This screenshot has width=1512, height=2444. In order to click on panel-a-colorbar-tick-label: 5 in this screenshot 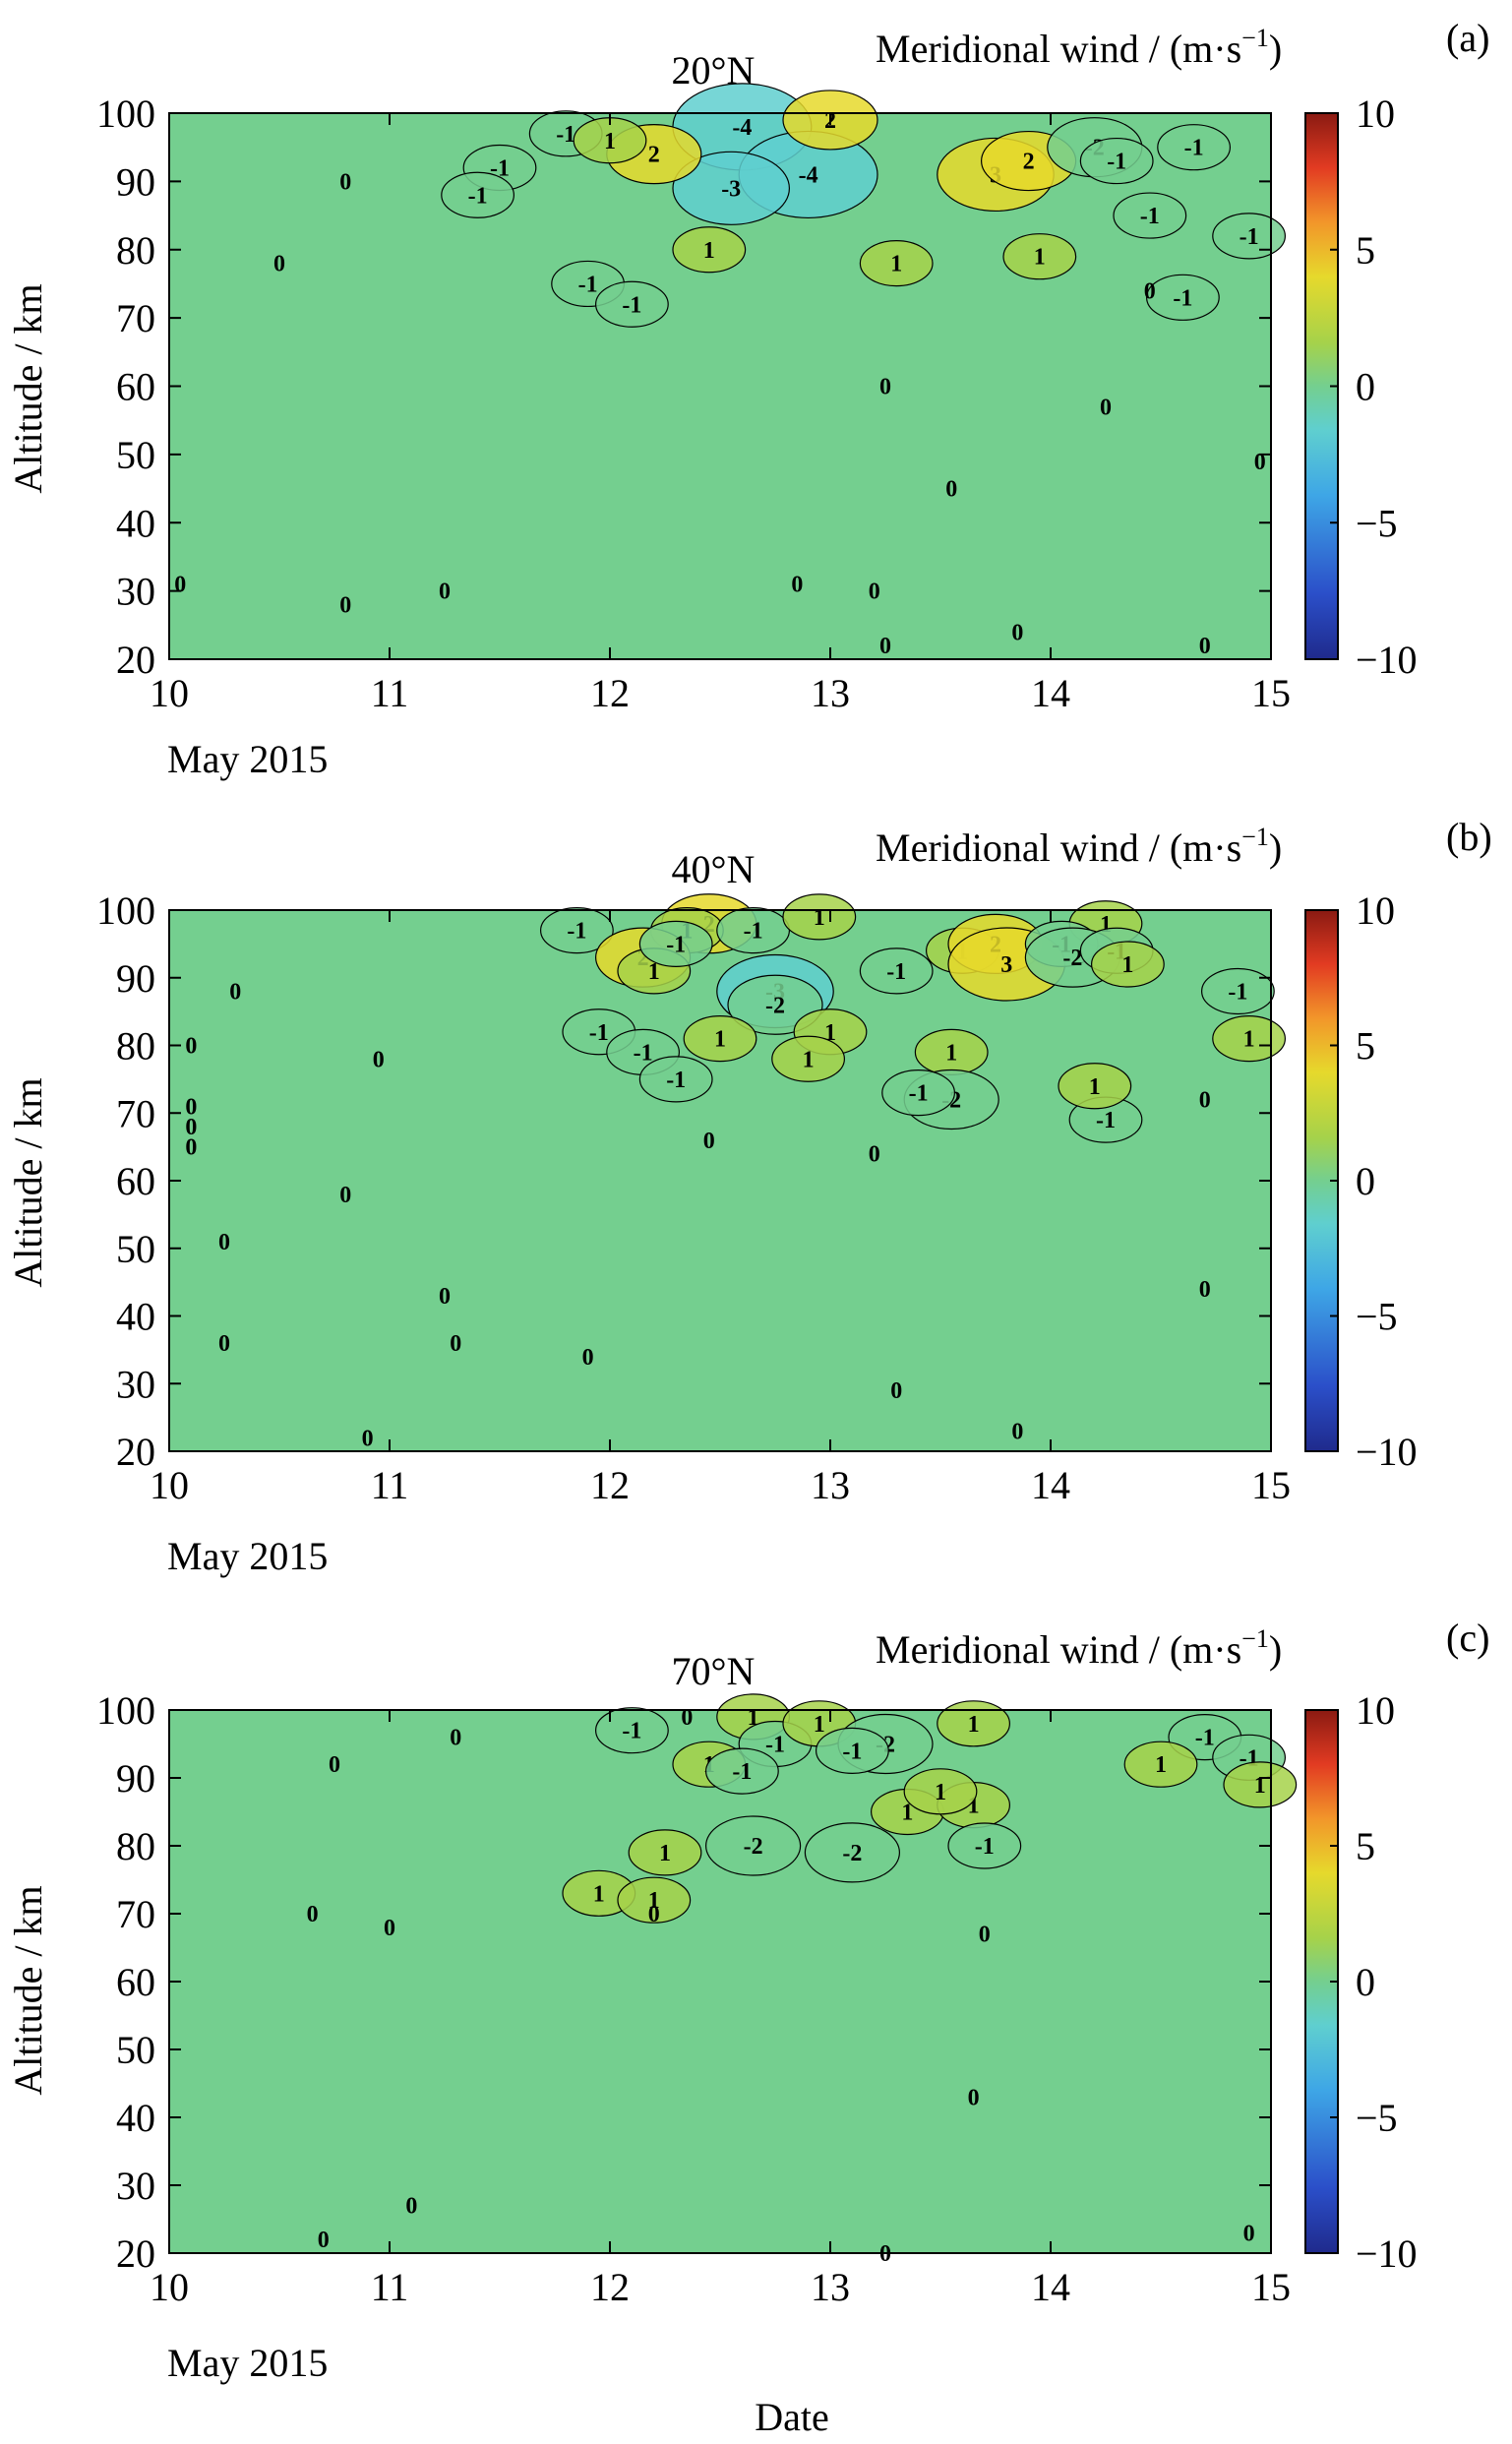, I will do `click(1366, 250)`.